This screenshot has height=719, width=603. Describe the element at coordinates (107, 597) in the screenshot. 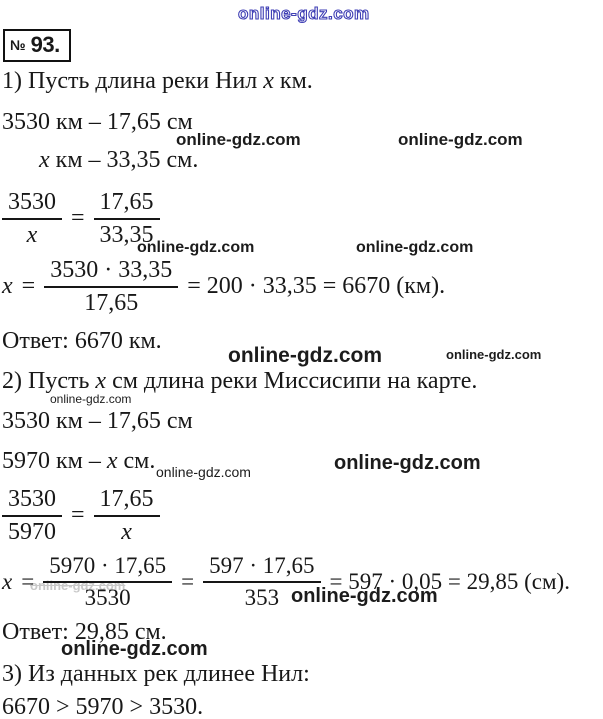

I see `fraction-denominator: 3530` at that location.